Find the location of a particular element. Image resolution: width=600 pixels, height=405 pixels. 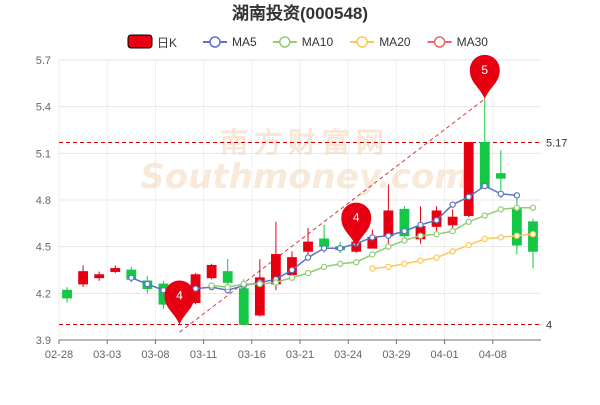

watermark: 南方财富网 Southmoney.com is located at coordinates (304, 161).